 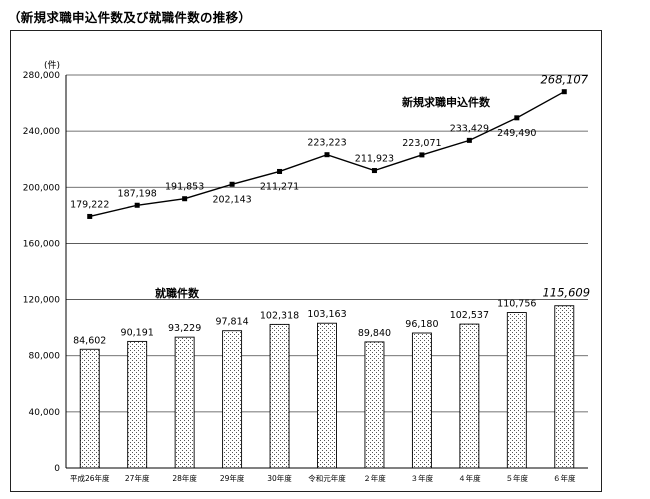 What do you see at coordinates (231, 322) in the screenshot?
I see `bar-data-label: 97,814` at bounding box center [231, 322].